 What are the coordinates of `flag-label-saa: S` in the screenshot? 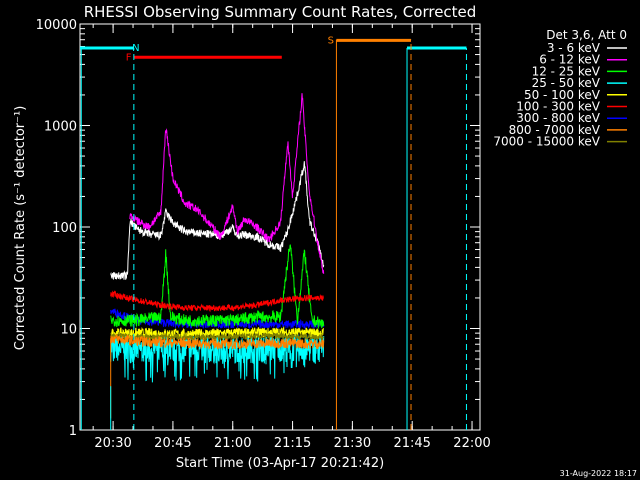 It's located at (331, 40).